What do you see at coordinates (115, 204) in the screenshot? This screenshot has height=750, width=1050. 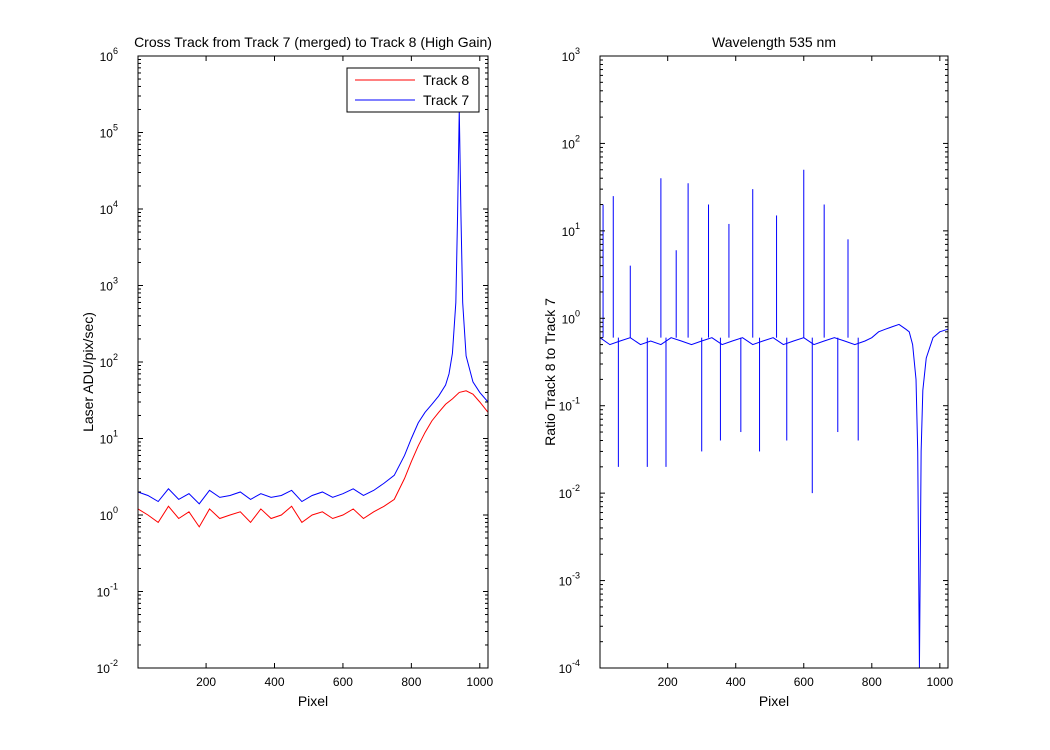 I see `y-tick-exponent: 4` at bounding box center [115, 204].